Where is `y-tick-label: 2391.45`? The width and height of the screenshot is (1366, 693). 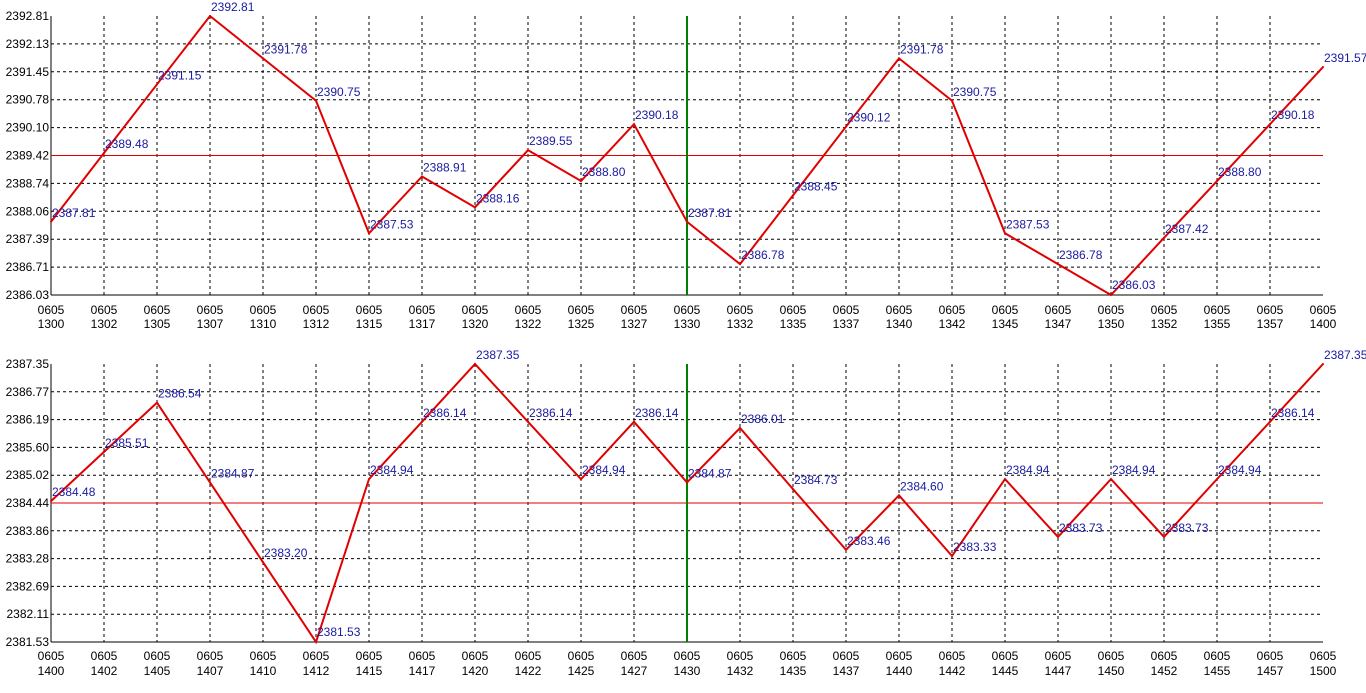 y-tick-label: 2391.45 is located at coordinates (28, 72).